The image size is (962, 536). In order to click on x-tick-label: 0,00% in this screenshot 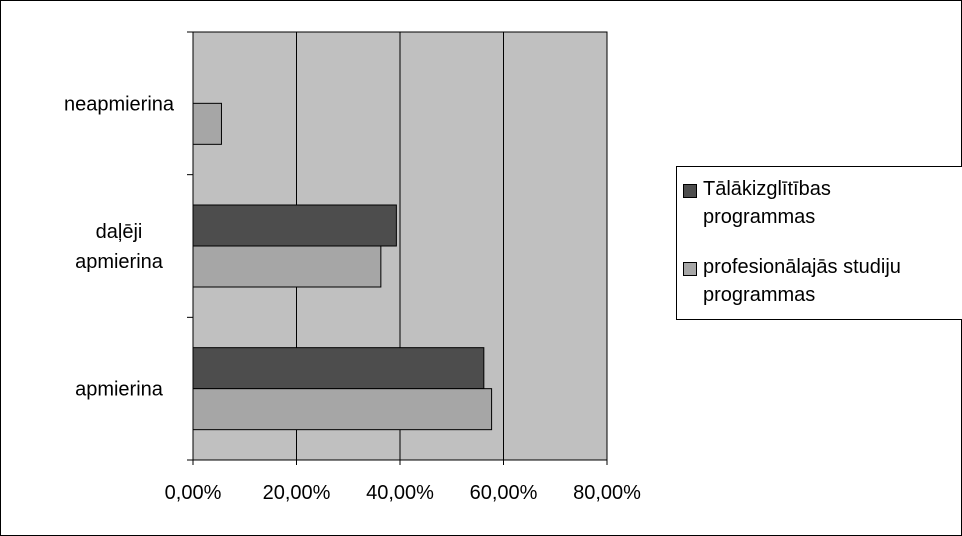, I will do `click(193, 493)`.